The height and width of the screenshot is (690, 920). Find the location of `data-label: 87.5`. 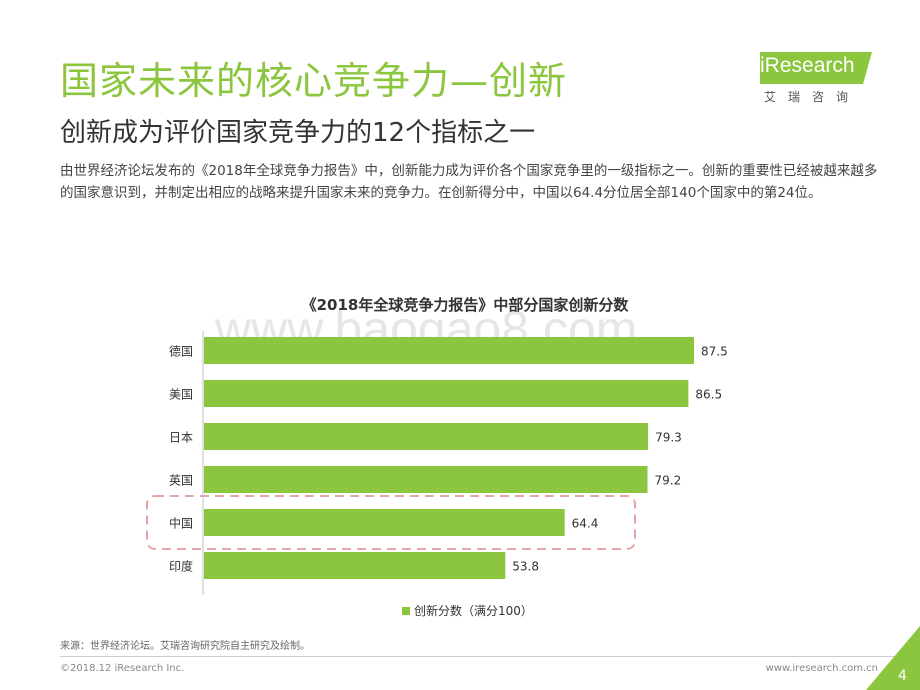

data-label: 87.5 is located at coordinates (714, 352).